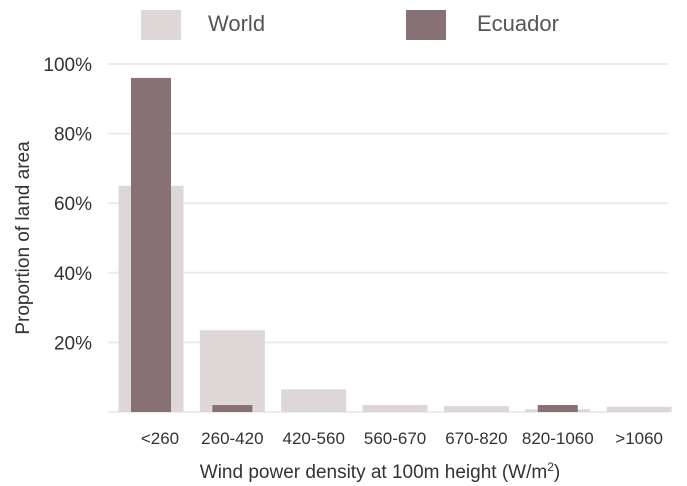 This screenshot has width=687, height=486. Describe the element at coordinates (395, 438) in the screenshot. I see `x-tick-label: 560-670` at that location.